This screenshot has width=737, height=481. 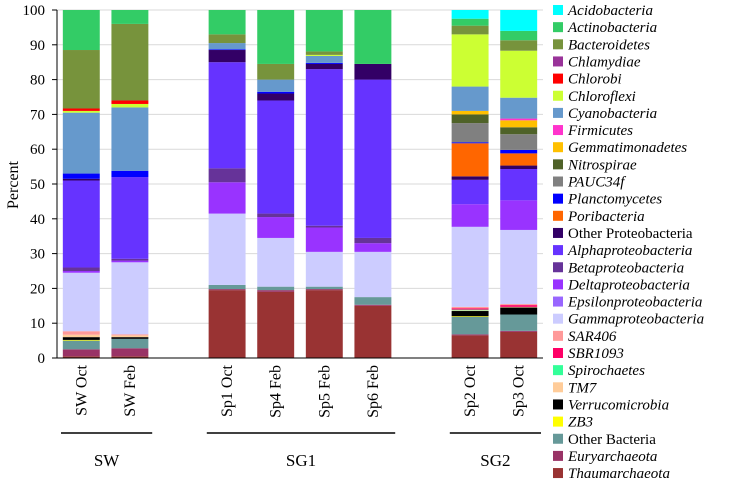 I want to click on bar-segment-bacteroidetes-sw-oct, so click(x=81, y=79).